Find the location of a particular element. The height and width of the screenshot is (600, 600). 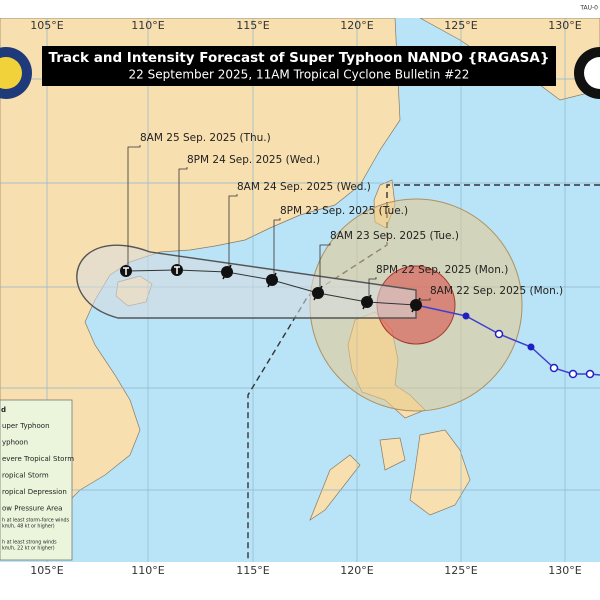

forecast-cone is located at coordinates (246, 281).